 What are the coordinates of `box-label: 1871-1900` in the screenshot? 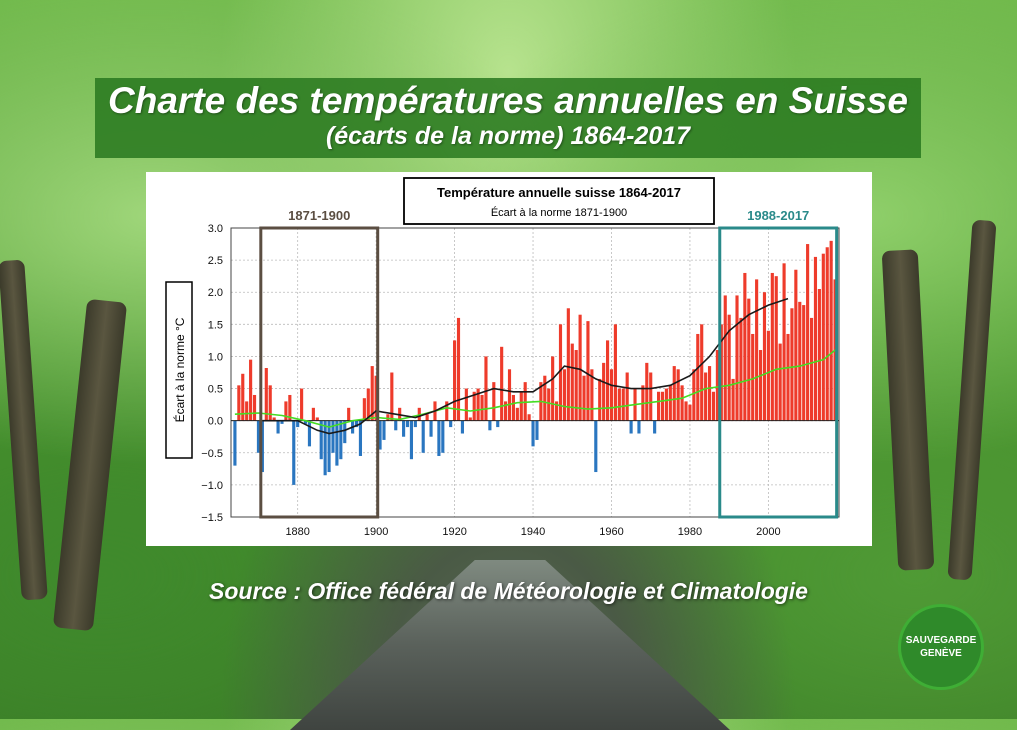 It's located at (319, 215).